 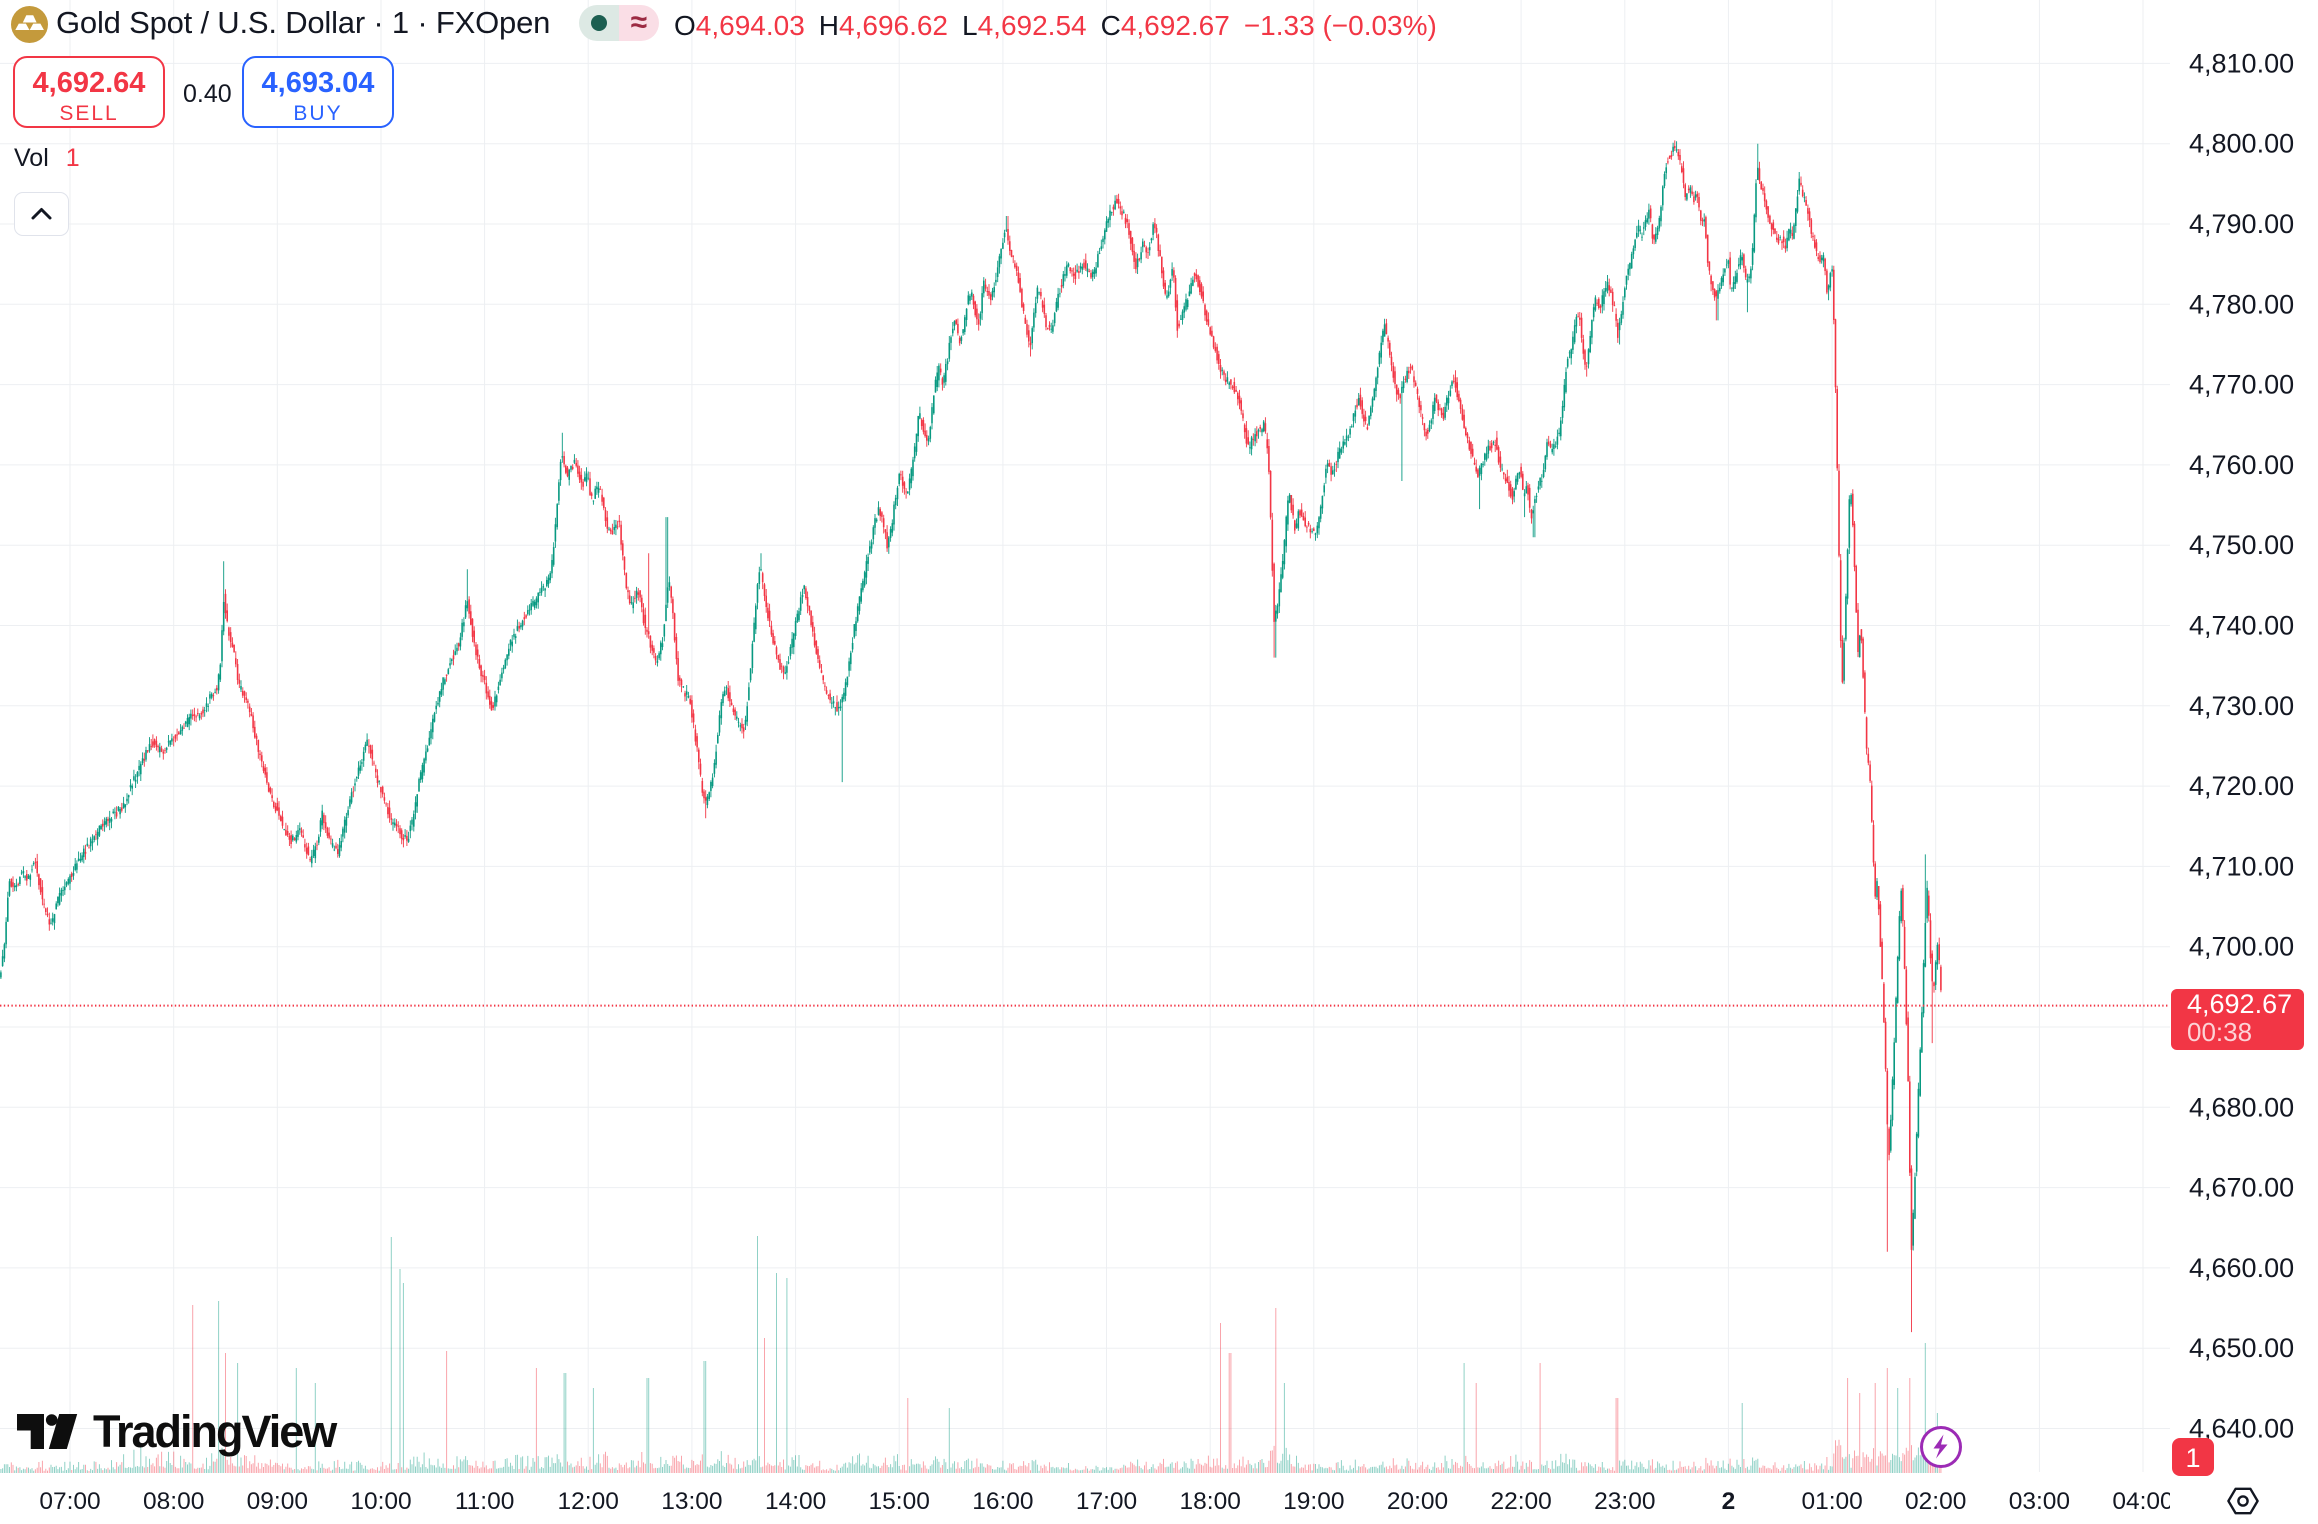 What do you see at coordinates (2142, 1501) in the screenshot?
I see `svg-text: 04:00` at bounding box center [2142, 1501].